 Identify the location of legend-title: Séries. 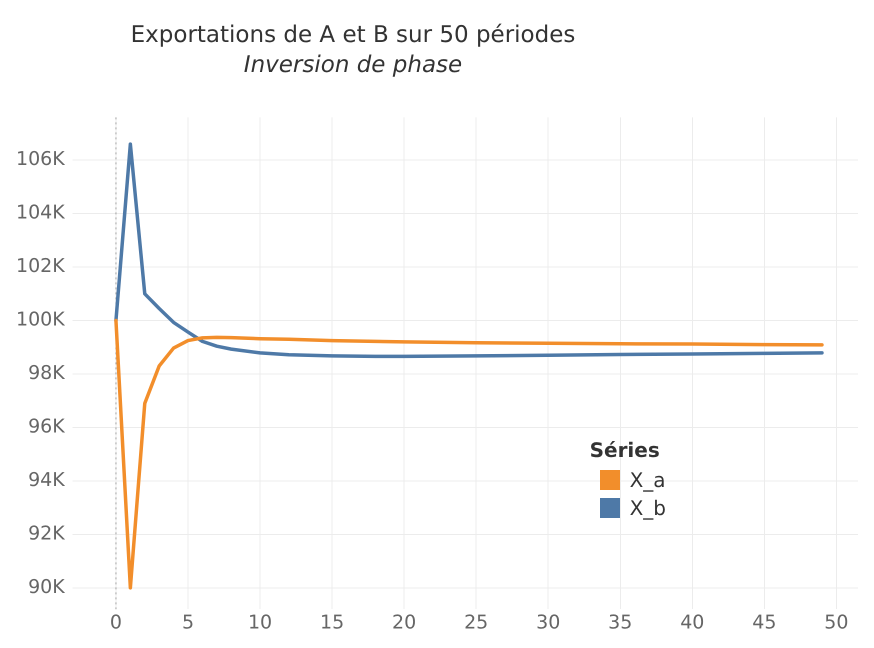
(625, 450).